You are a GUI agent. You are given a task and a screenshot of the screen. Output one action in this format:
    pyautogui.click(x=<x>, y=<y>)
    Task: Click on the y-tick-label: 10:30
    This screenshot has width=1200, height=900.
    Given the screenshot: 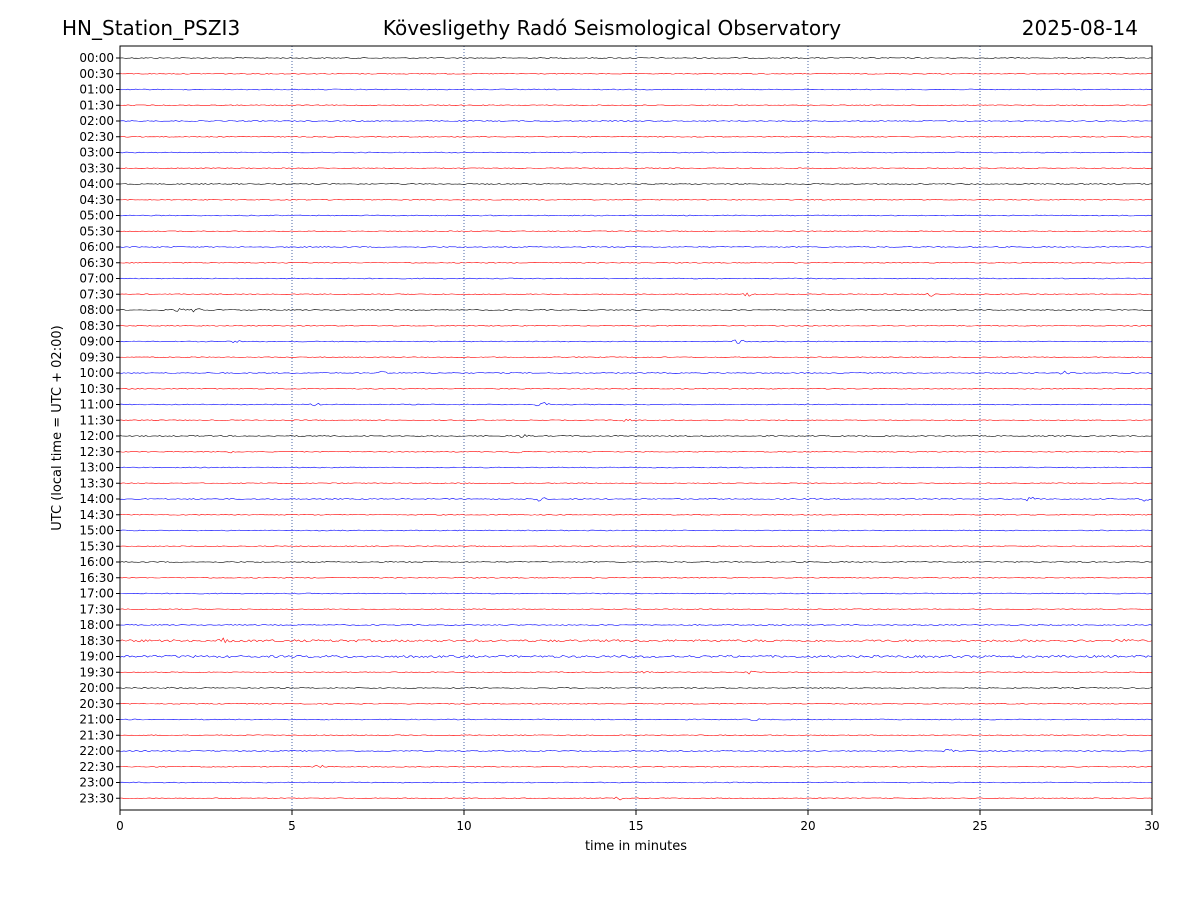 What is the action you would take?
    pyautogui.click(x=96, y=389)
    